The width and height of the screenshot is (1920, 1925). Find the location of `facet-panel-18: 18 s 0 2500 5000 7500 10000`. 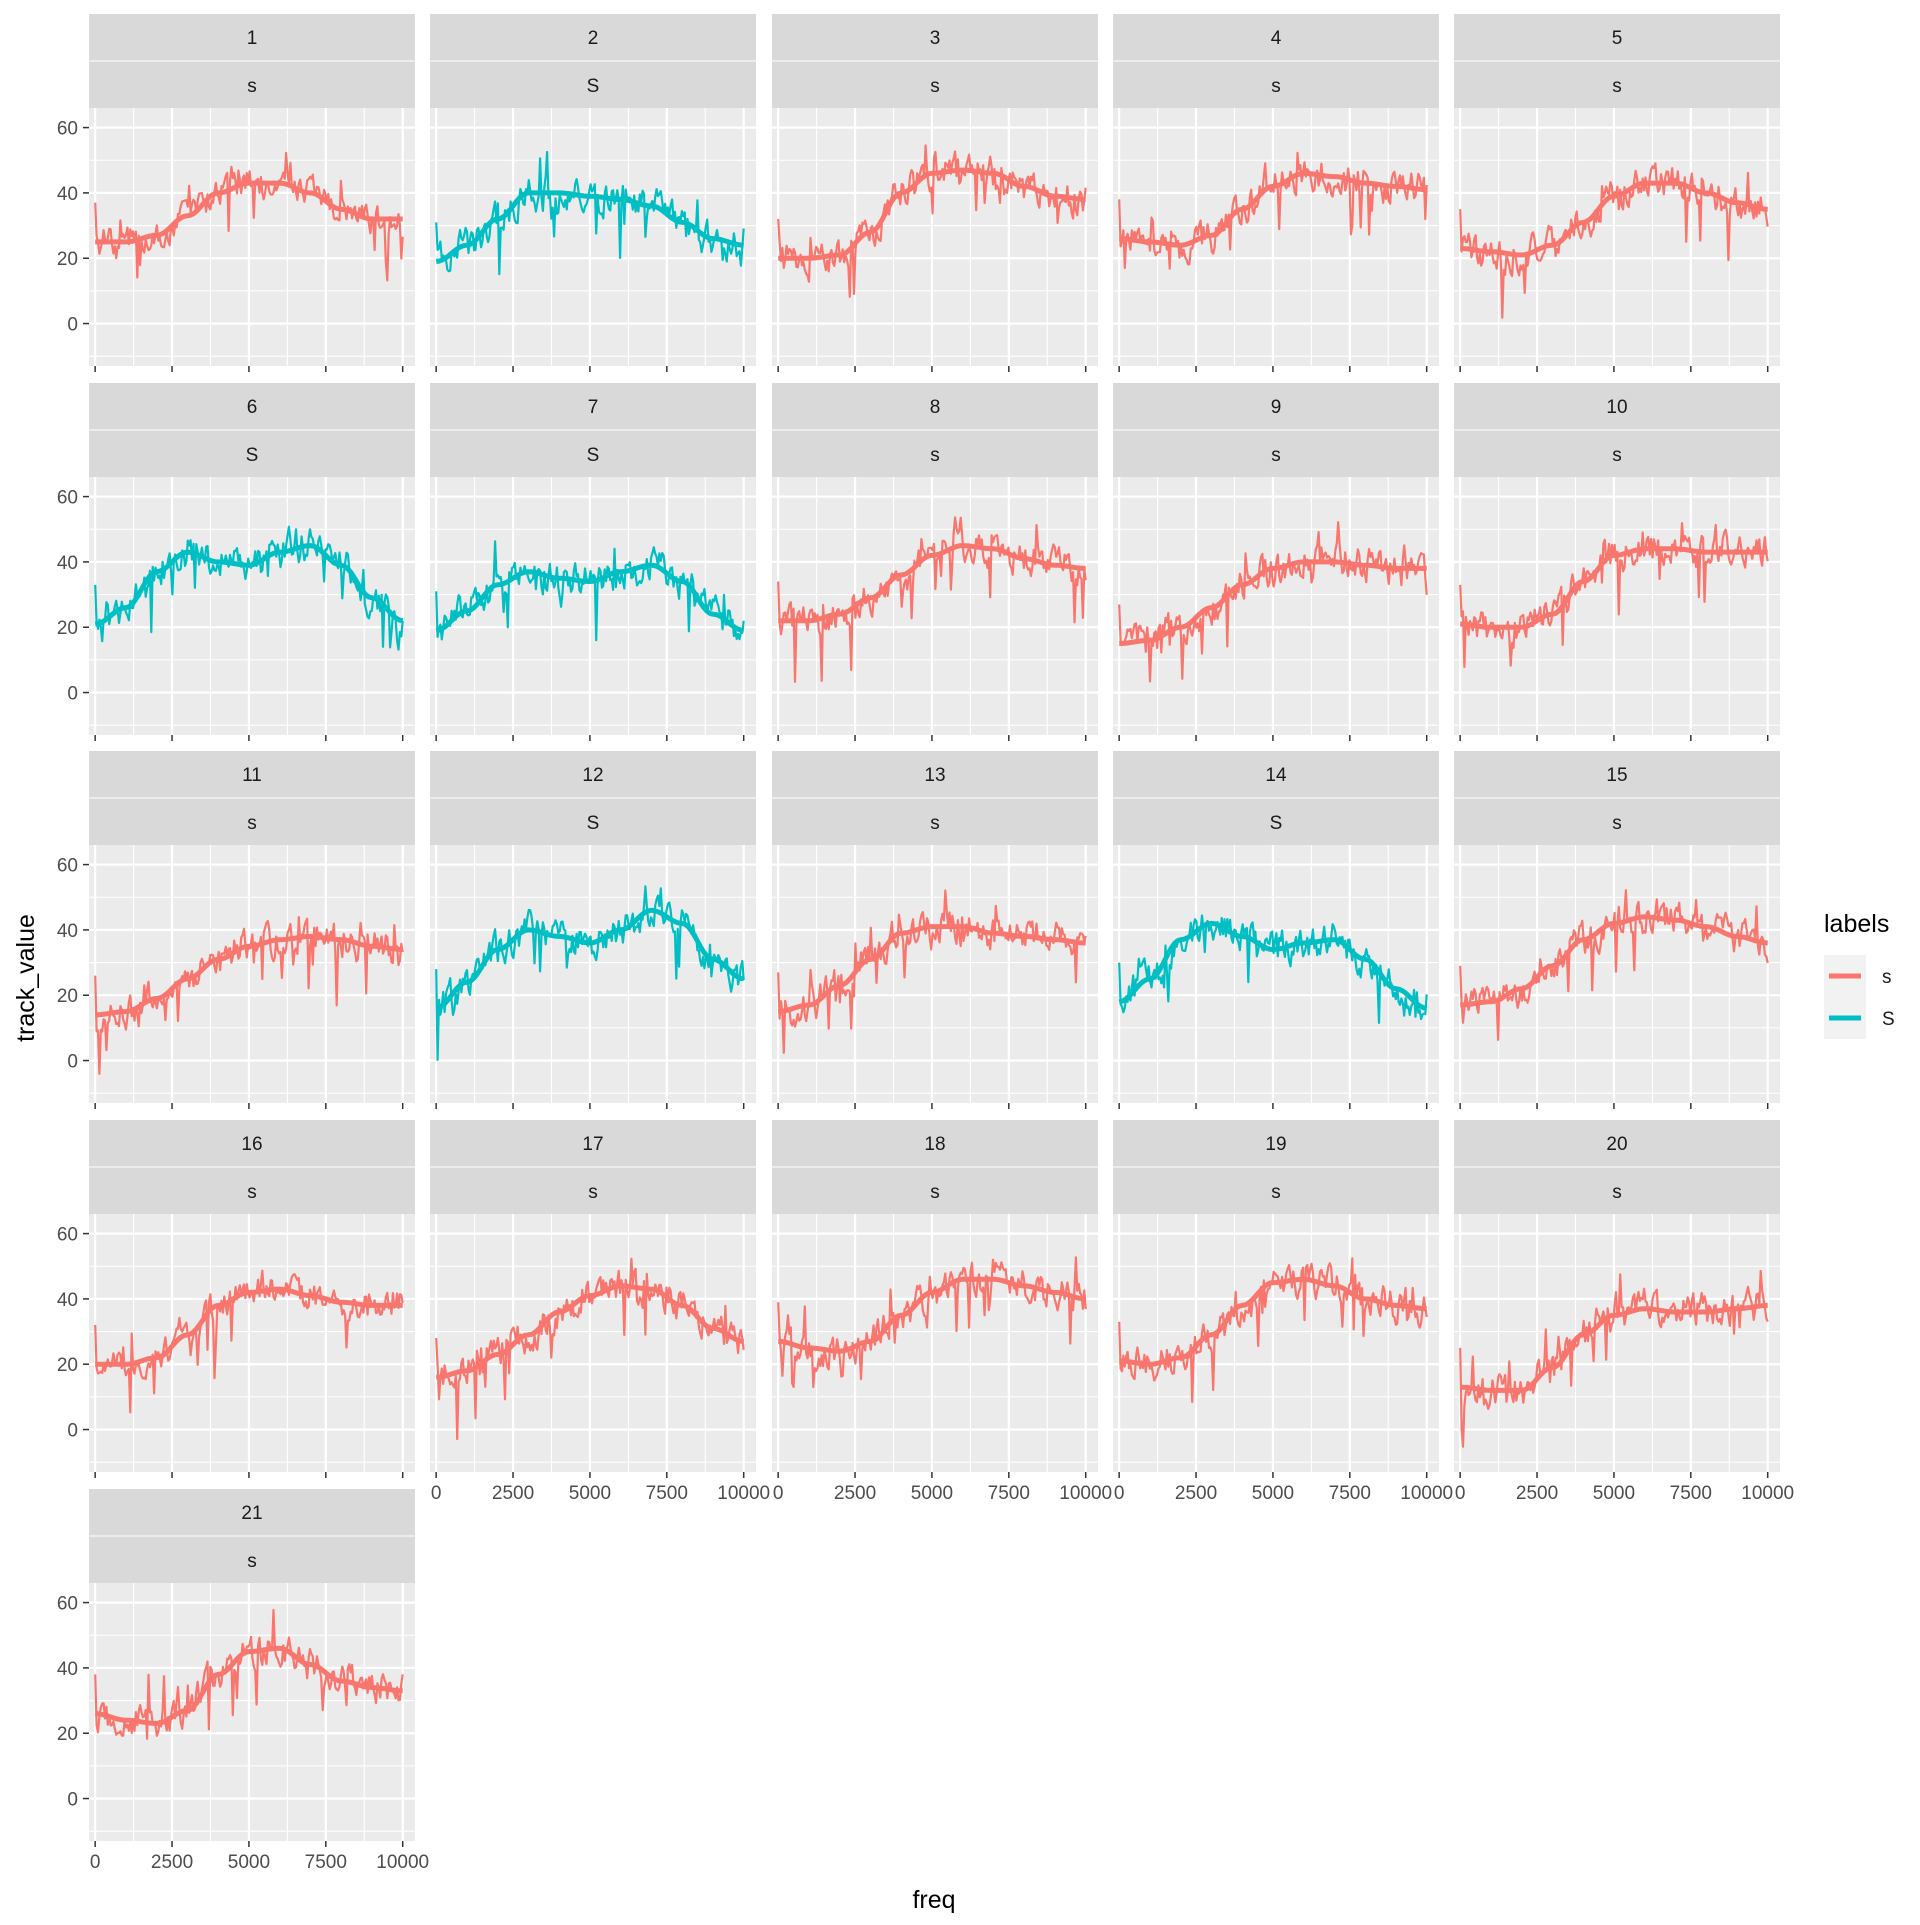

facet-panel-18: 18 s 0 2500 5000 7500 10000 is located at coordinates (942, 1312).